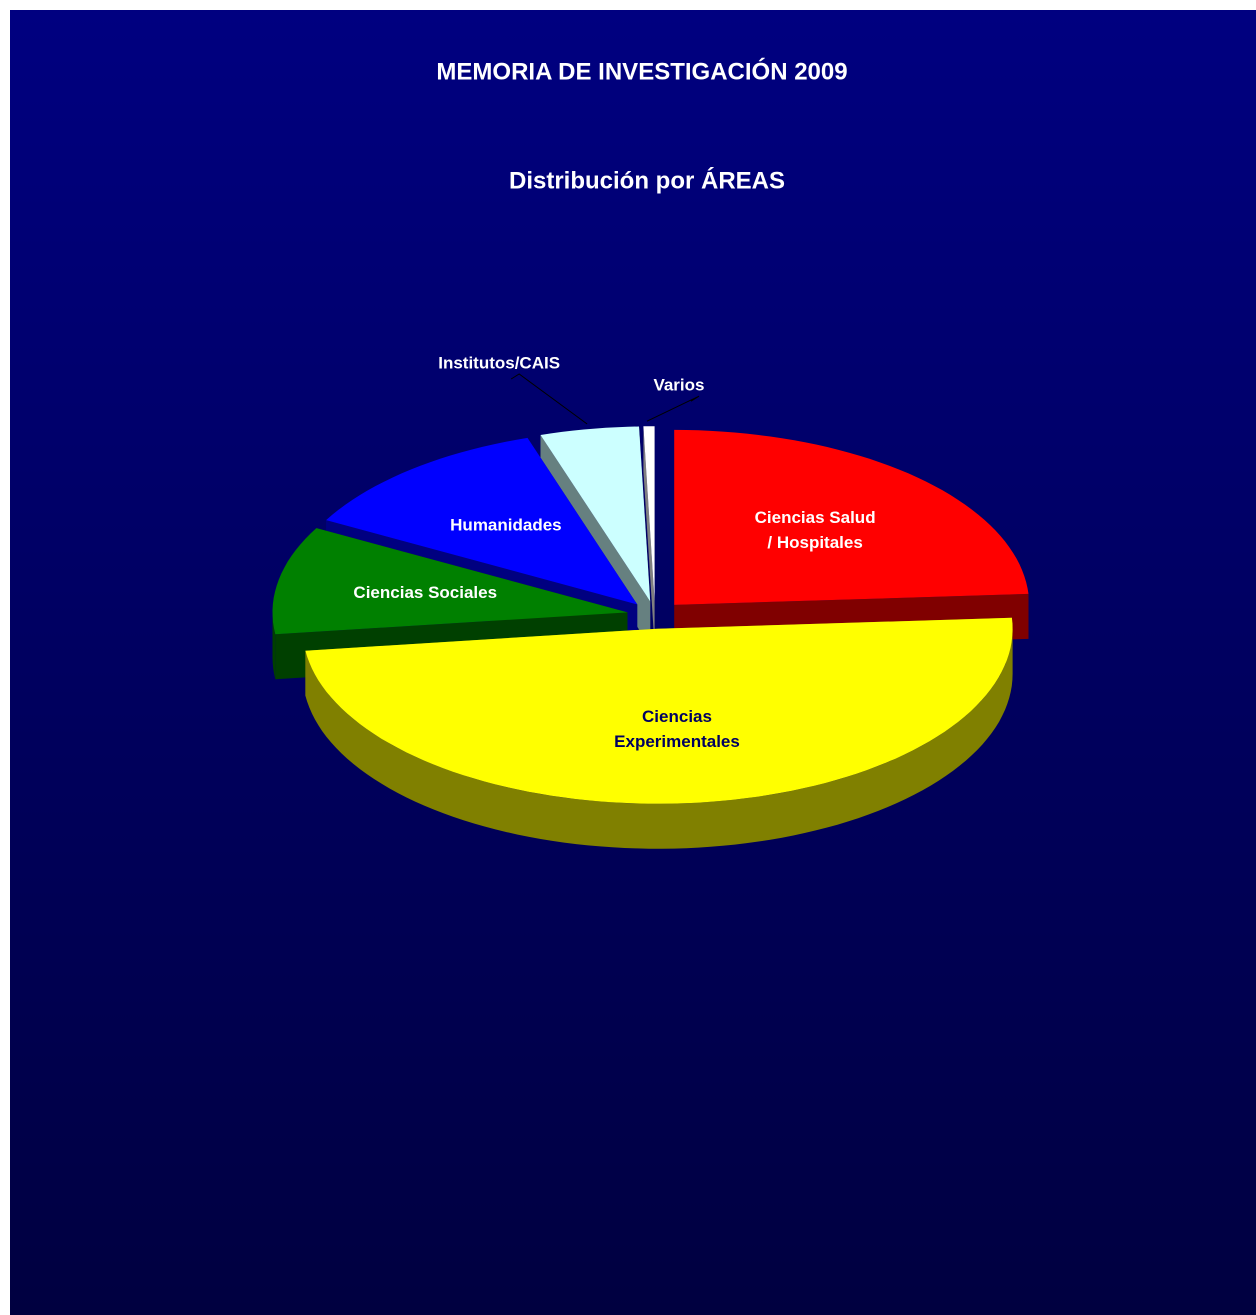 The image size is (1256, 1315). Describe the element at coordinates (677, 729) in the screenshot. I see `slice-label: Ciencias Experimentales` at that location.